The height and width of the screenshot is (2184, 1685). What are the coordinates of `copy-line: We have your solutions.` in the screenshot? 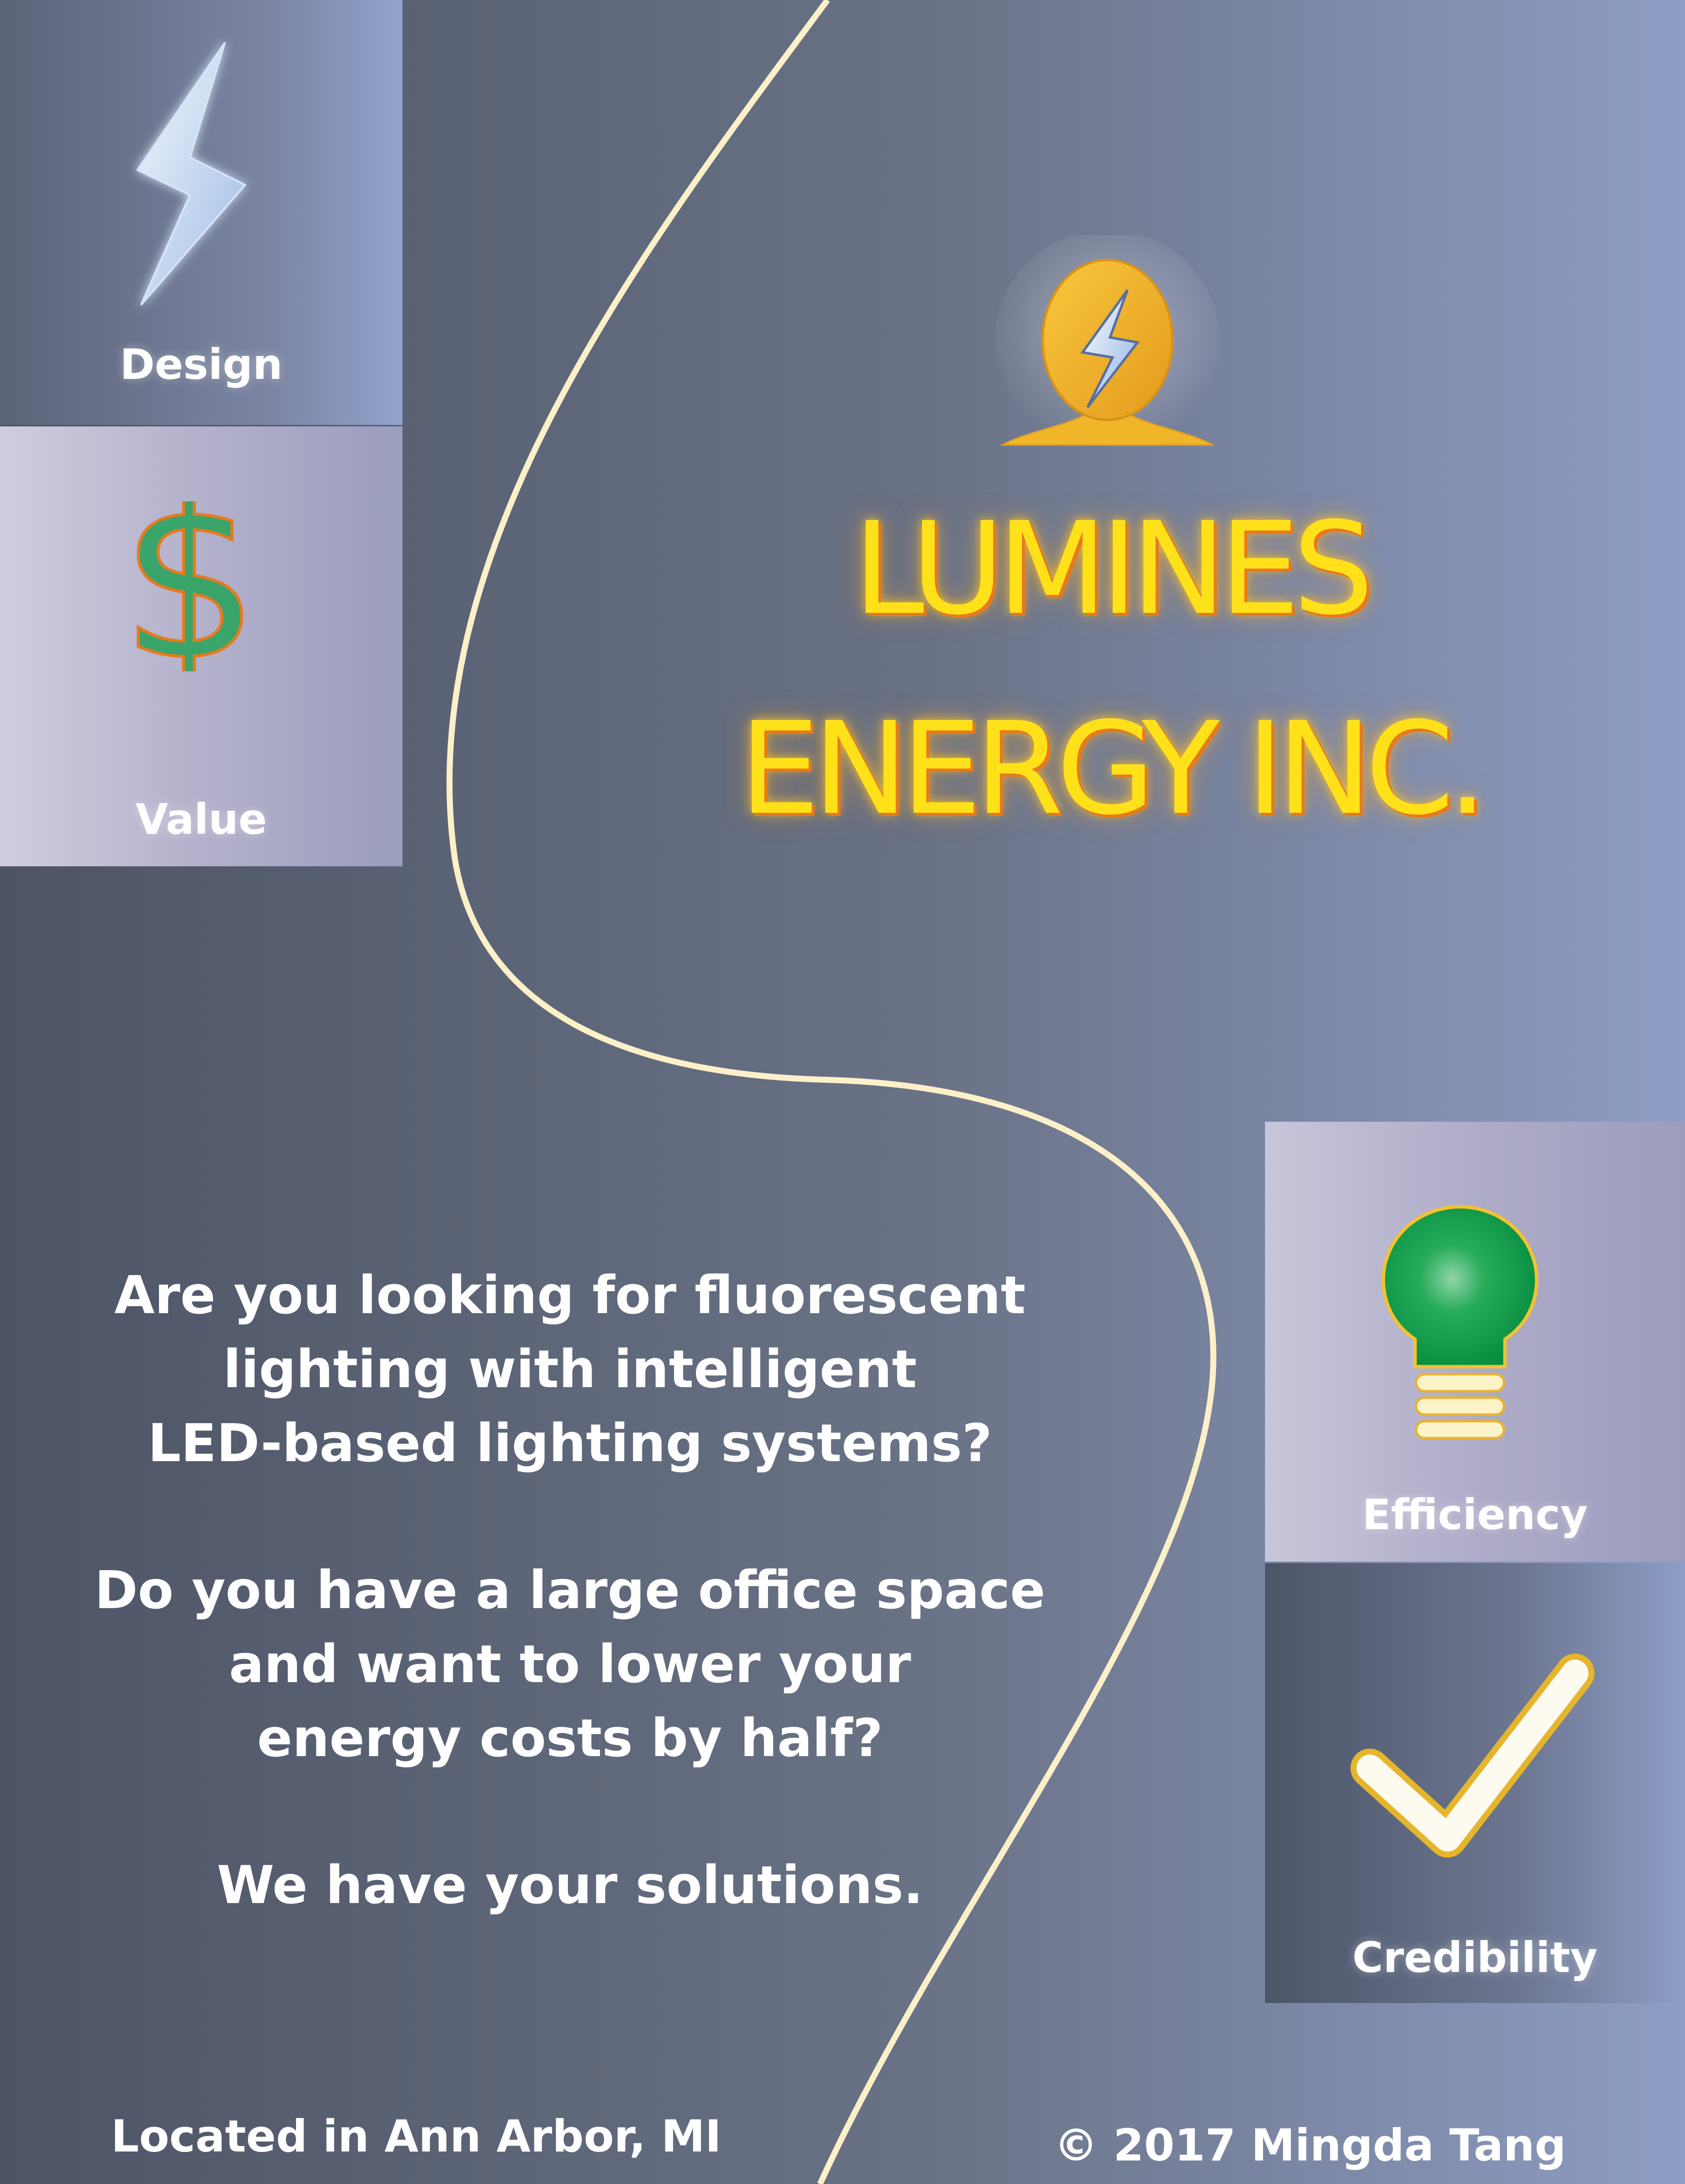 It's located at (570, 1885).